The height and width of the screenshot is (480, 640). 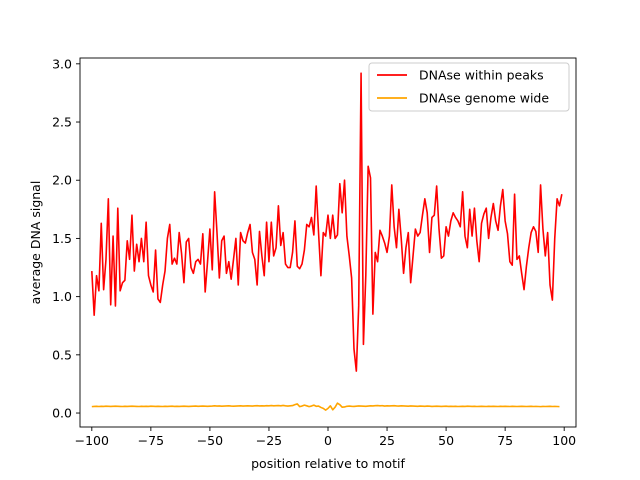 What do you see at coordinates (151, 440) in the screenshot?
I see `x-tick-label: −75` at bounding box center [151, 440].